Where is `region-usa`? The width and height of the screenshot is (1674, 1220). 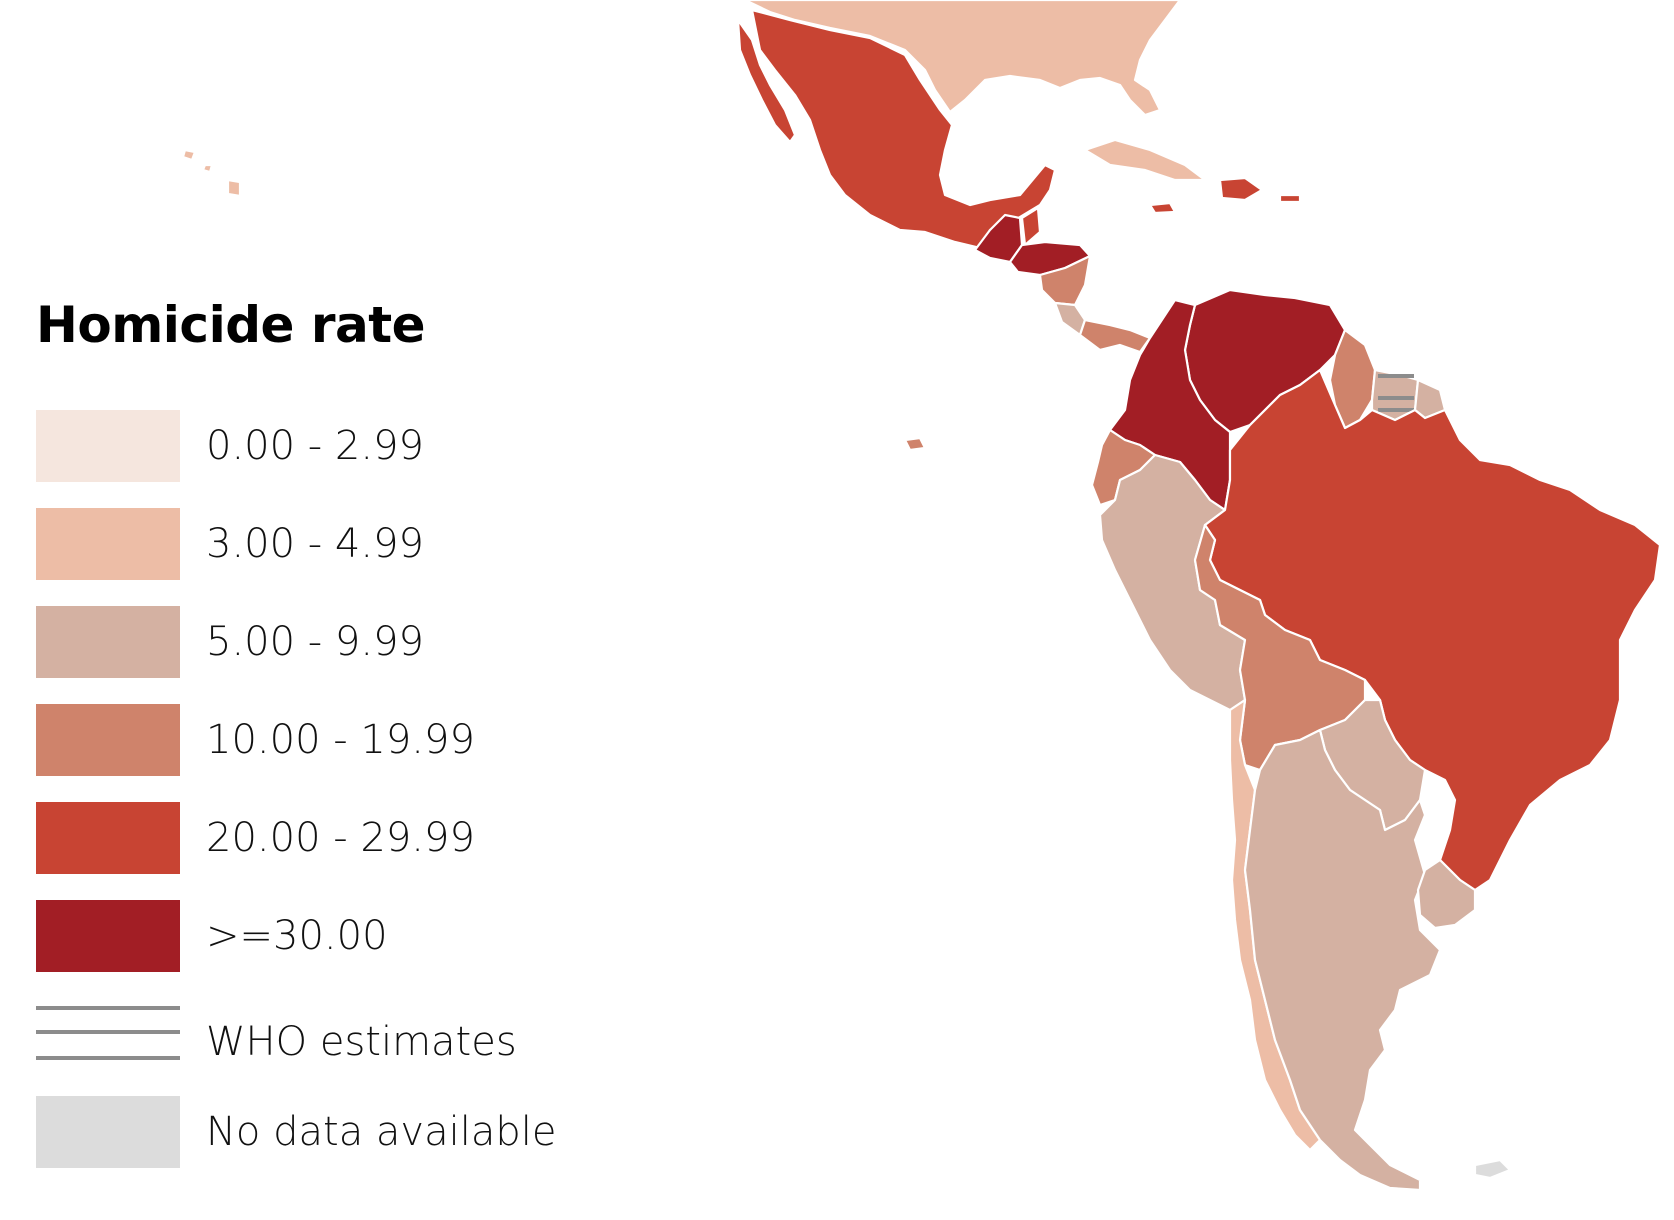
region-usa is located at coordinates (962, 58).